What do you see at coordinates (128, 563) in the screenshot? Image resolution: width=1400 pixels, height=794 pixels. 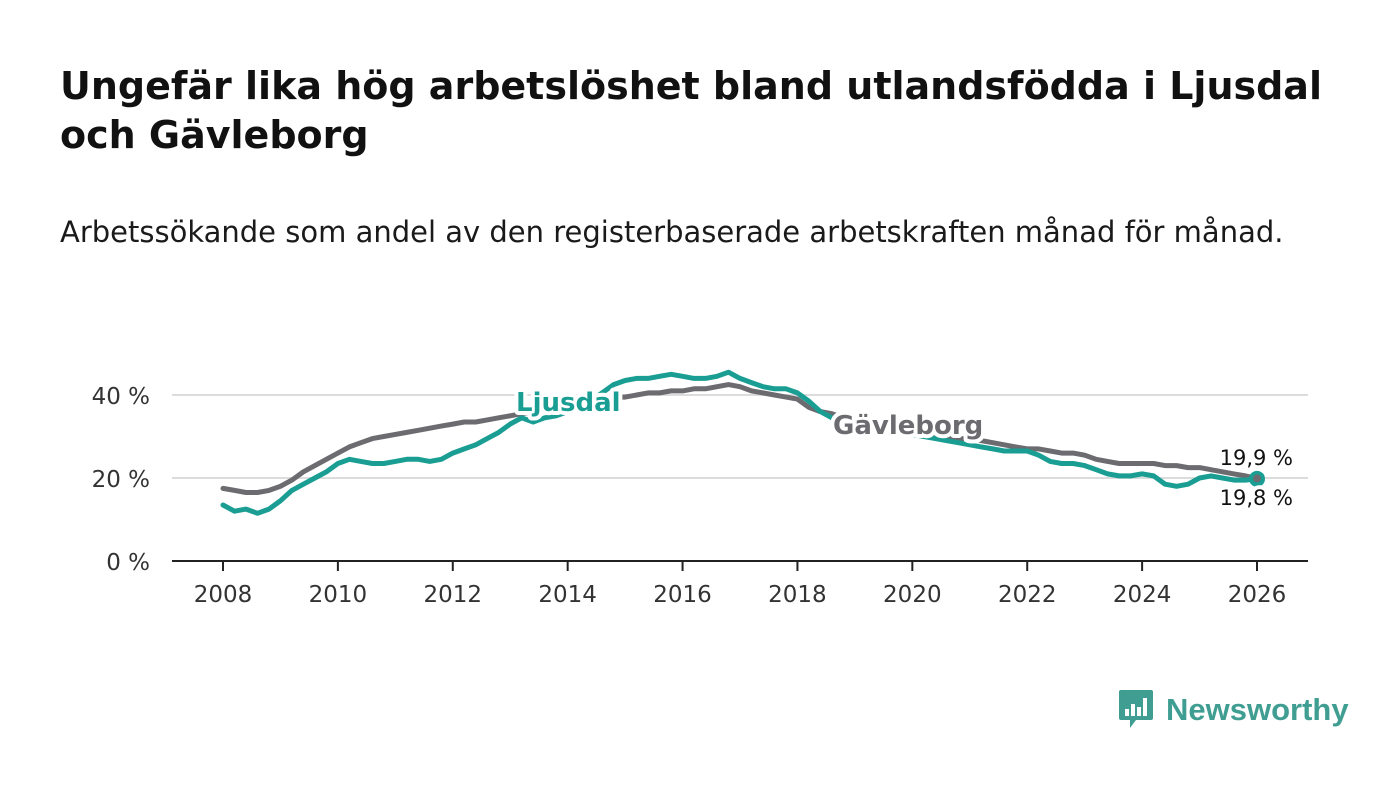 I see `y-tick-label: 0 %` at bounding box center [128, 563].